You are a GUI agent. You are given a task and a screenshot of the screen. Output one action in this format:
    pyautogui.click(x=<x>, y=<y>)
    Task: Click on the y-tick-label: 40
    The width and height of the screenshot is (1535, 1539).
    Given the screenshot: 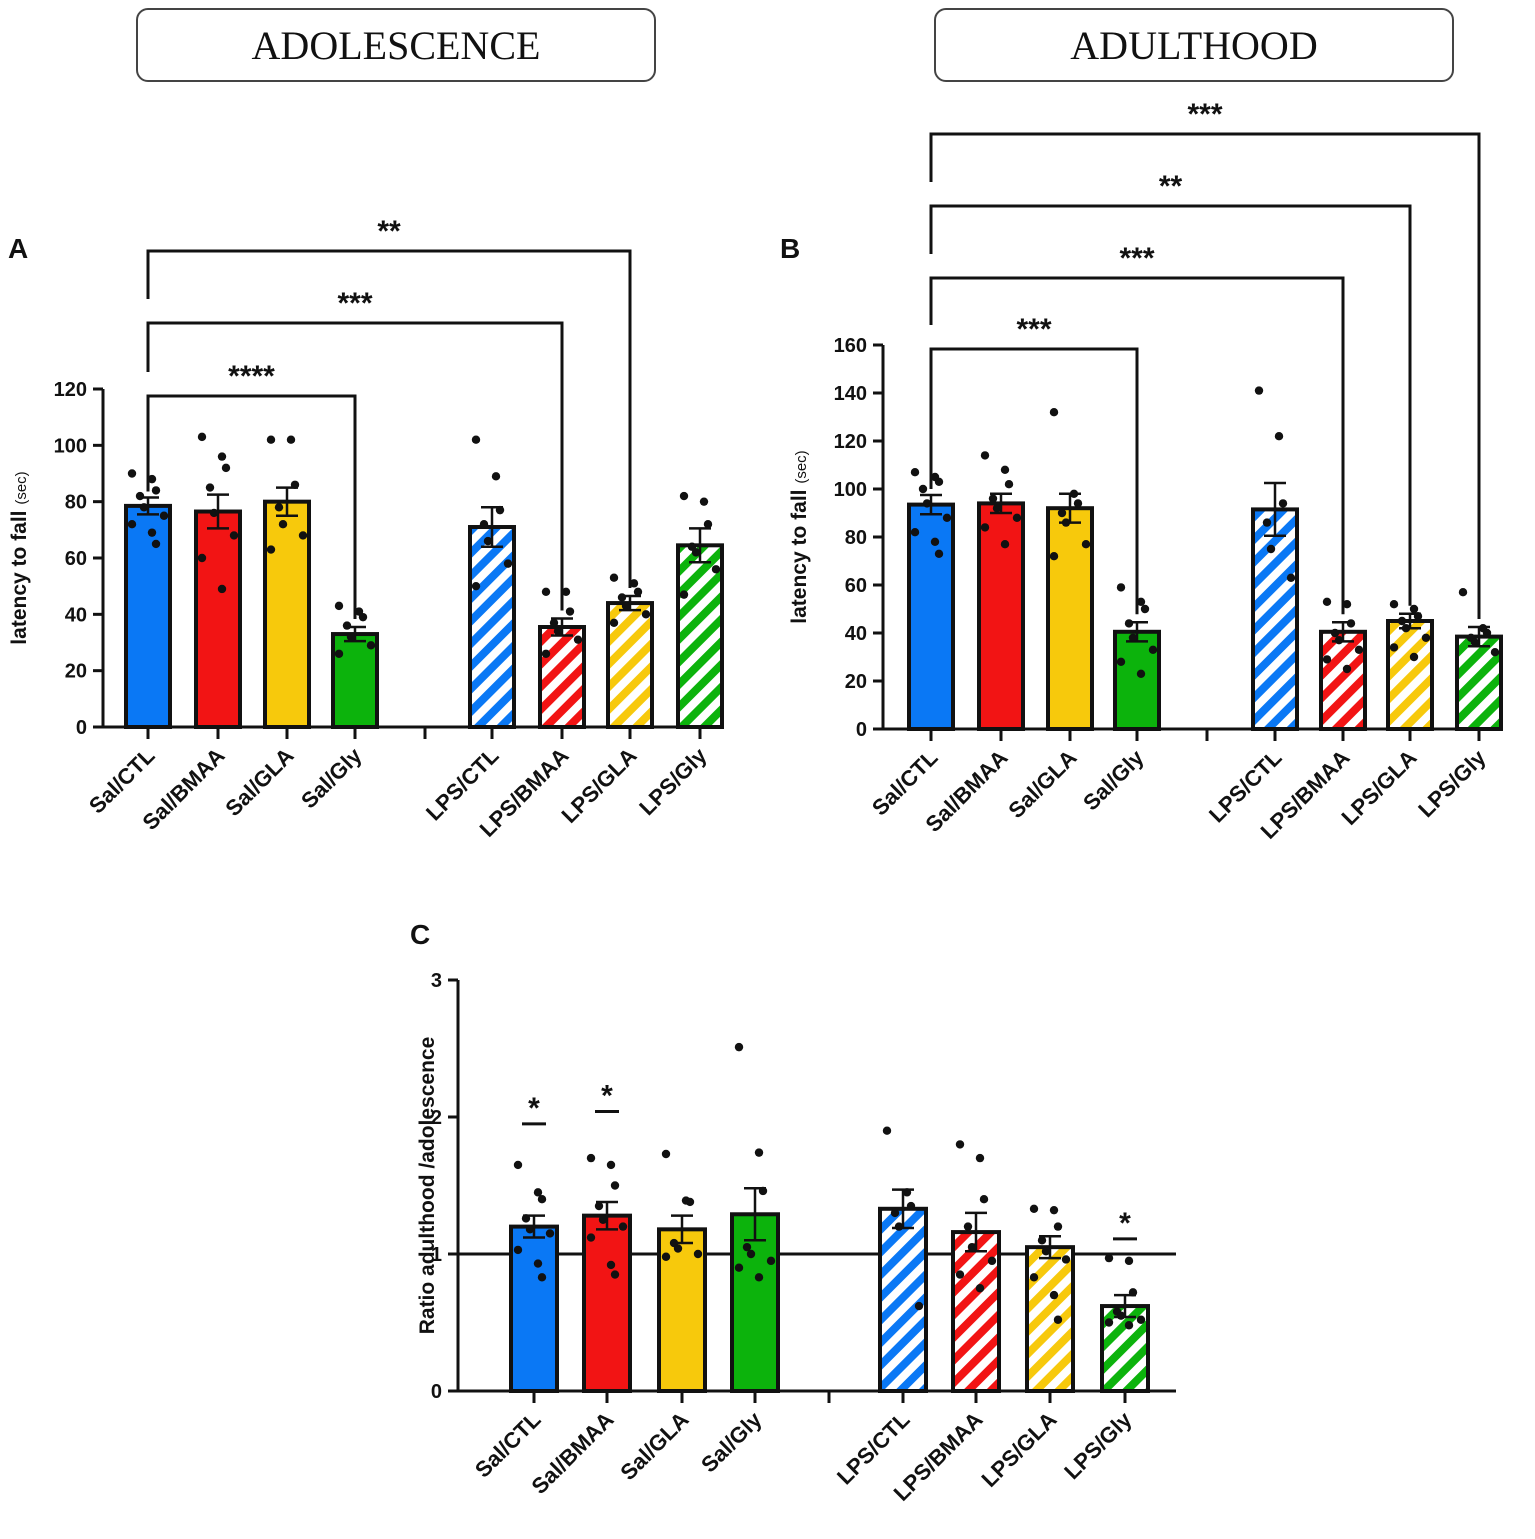 What is the action you would take?
    pyautogui.click(x=856, y=634)
    